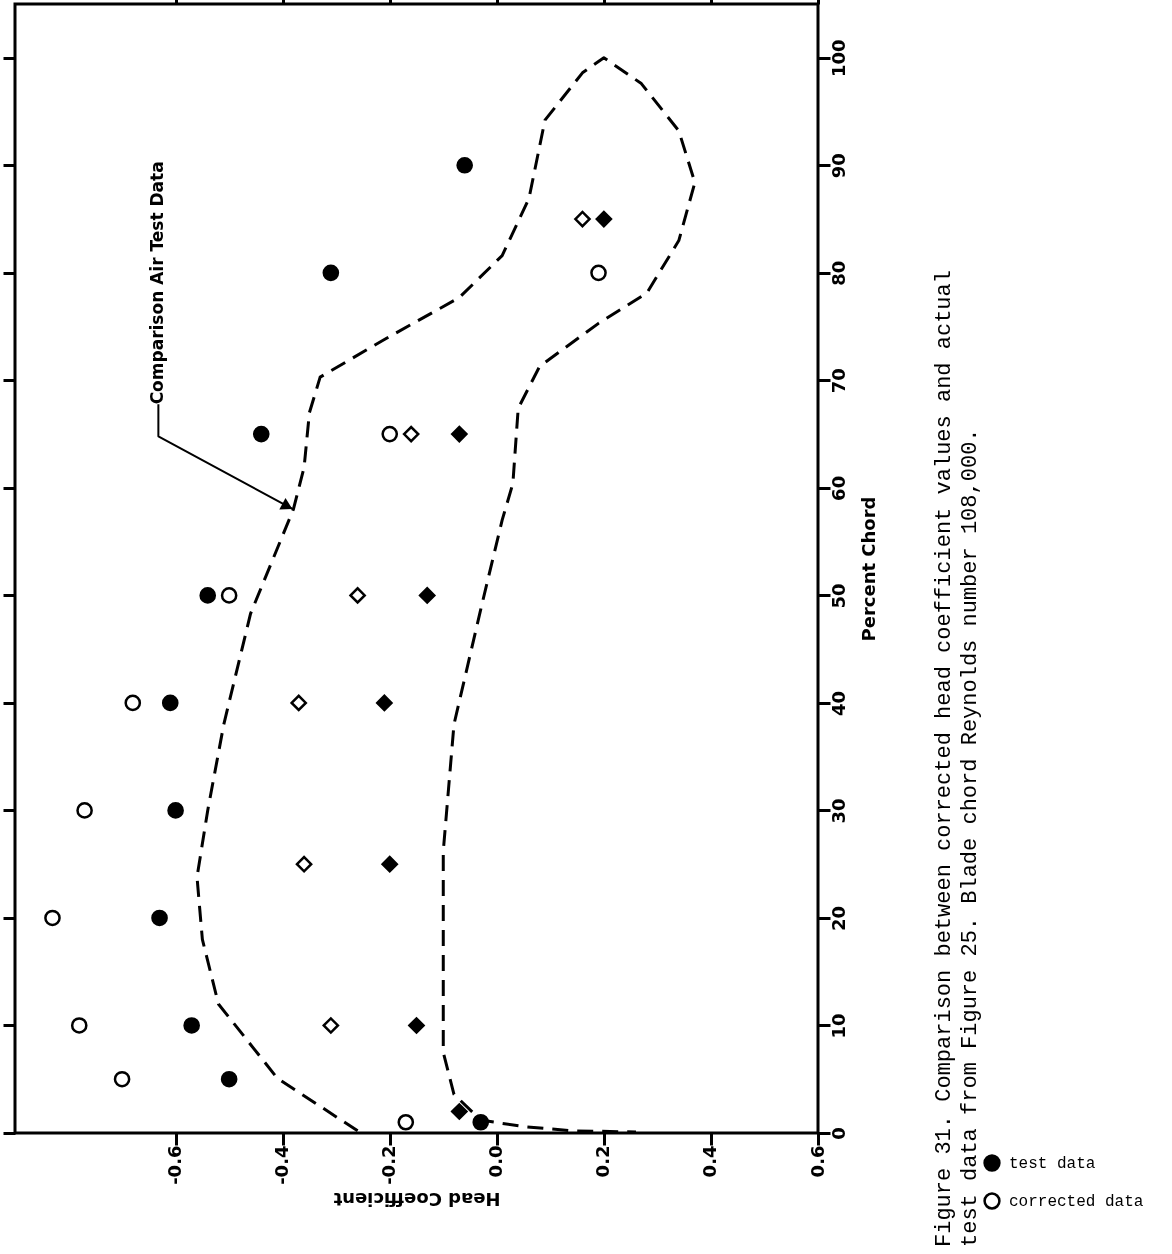 The height and width of the screenshot is (1254, 1172). I want to click on x-tick-label: -0.2, so click(389, 1165).